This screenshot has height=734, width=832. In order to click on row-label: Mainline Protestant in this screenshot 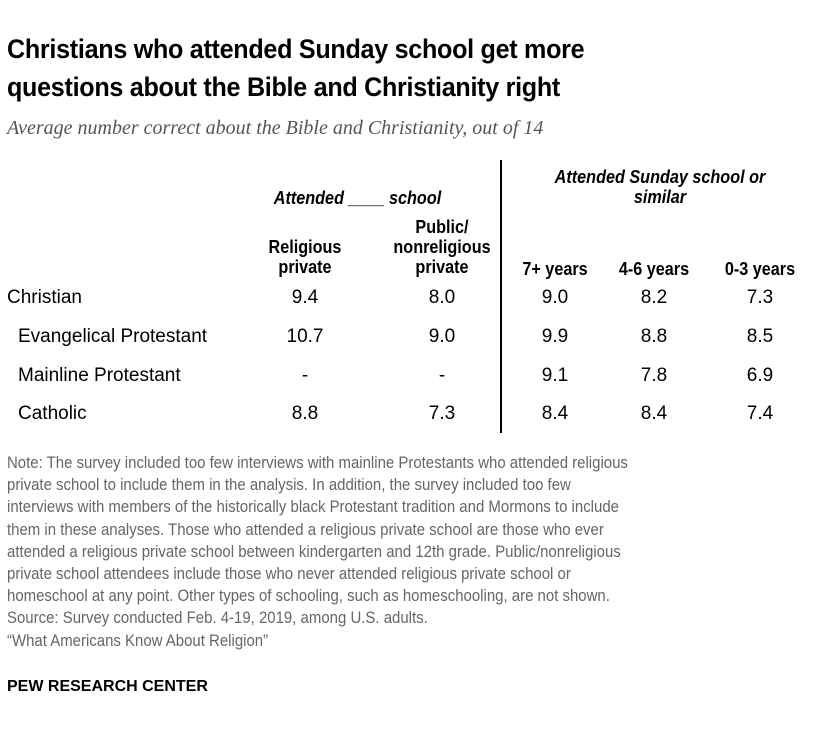, I will do `click(99, 375)`.